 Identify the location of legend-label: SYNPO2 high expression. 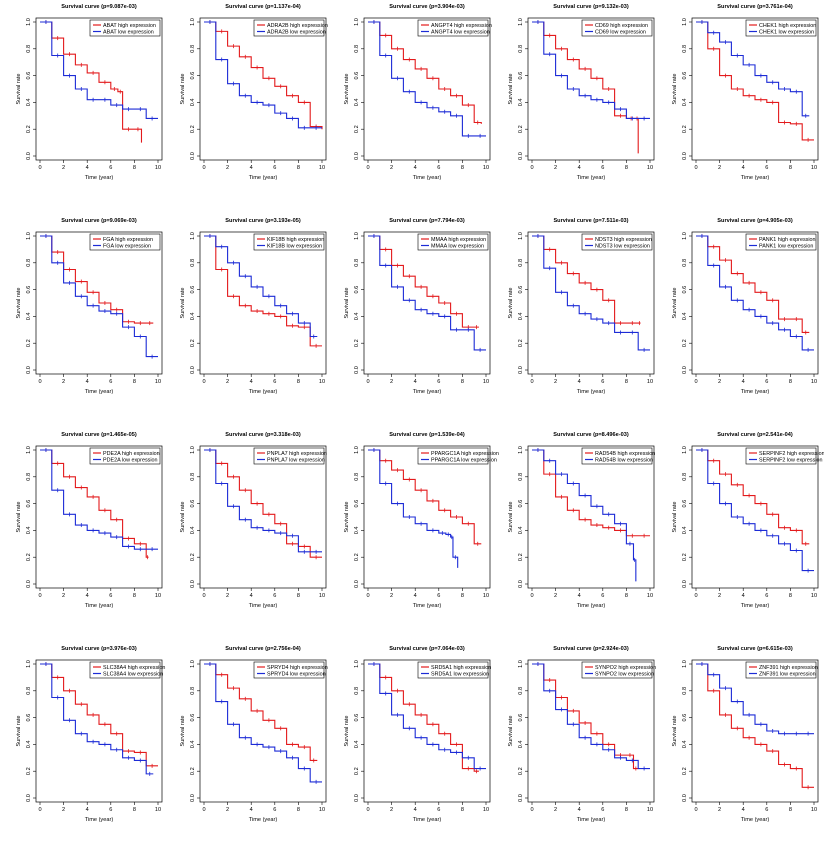
(625, 668).